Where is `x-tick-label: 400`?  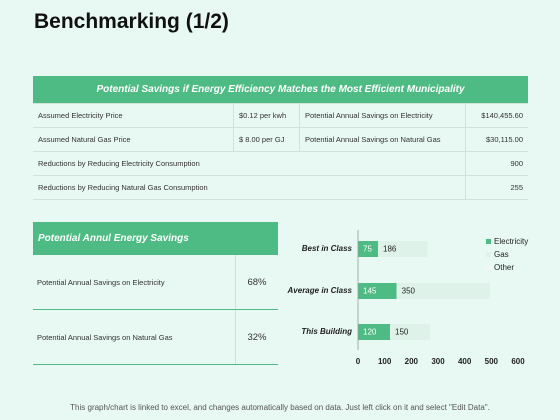 x-tick-label: 400 is located at coordinates (465, 361).